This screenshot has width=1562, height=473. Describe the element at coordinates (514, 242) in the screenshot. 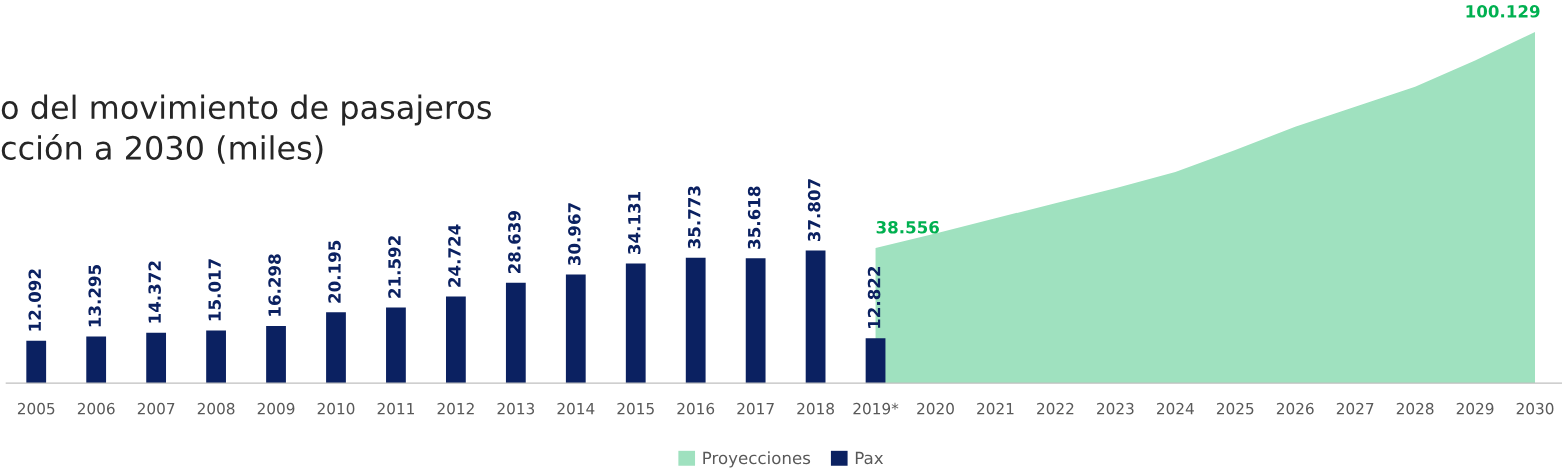

I see `data-label: 28.639` at that location.